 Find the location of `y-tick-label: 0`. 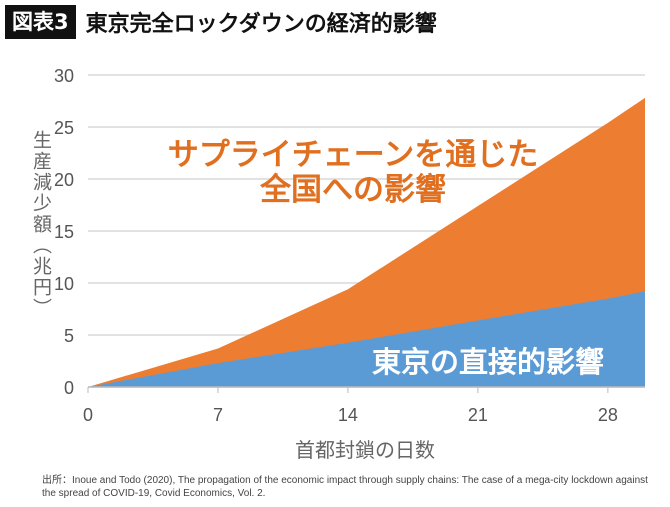

y-tick-label: 0 is located at coordinates (69, 388).